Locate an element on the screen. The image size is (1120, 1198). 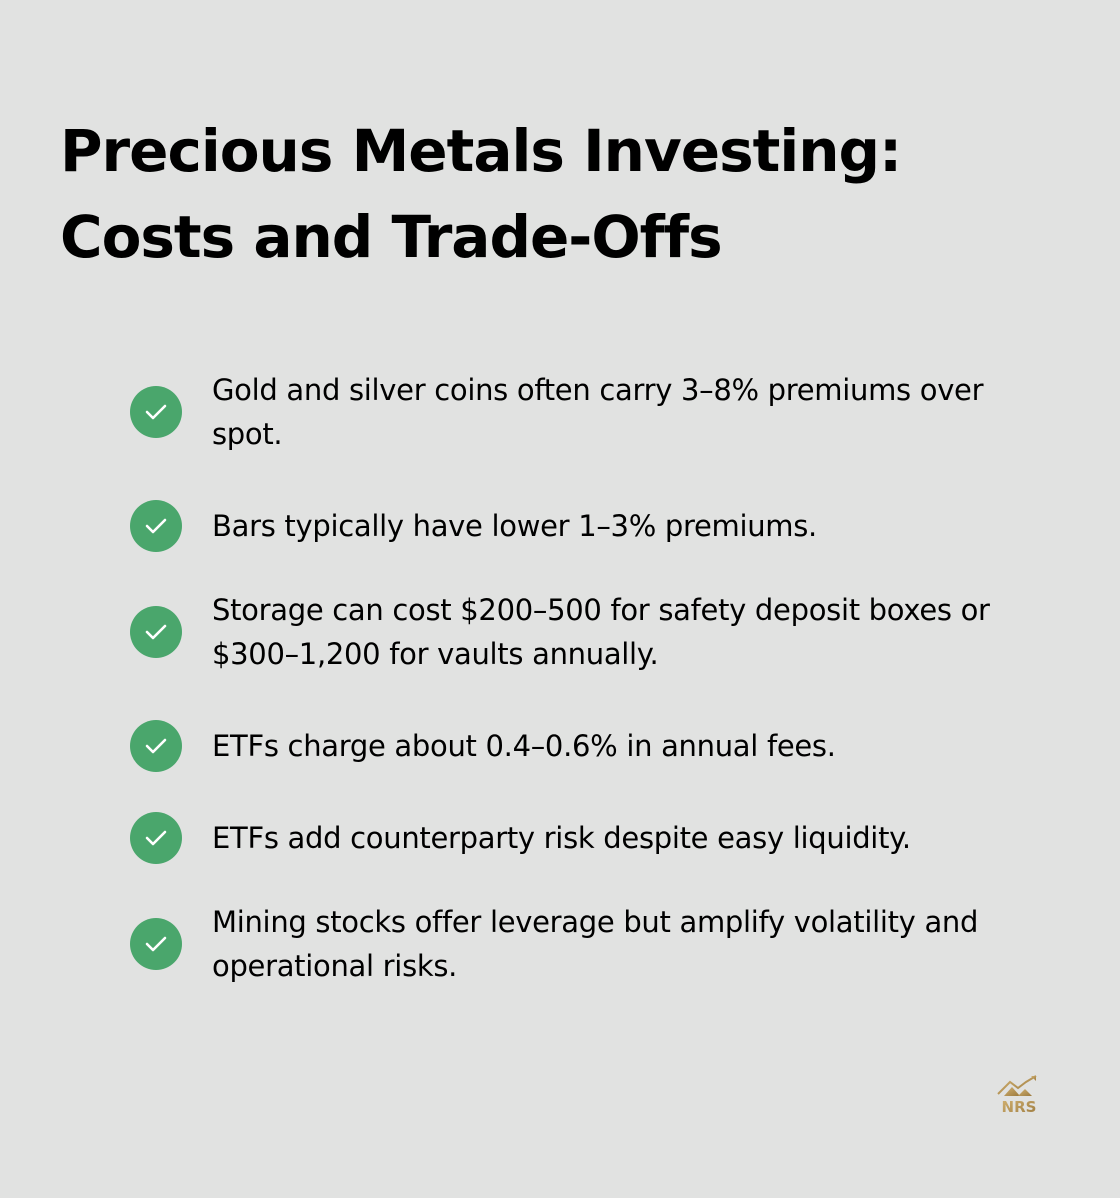
nrs-logo: NRS is located at coordinates (1019, 1095).